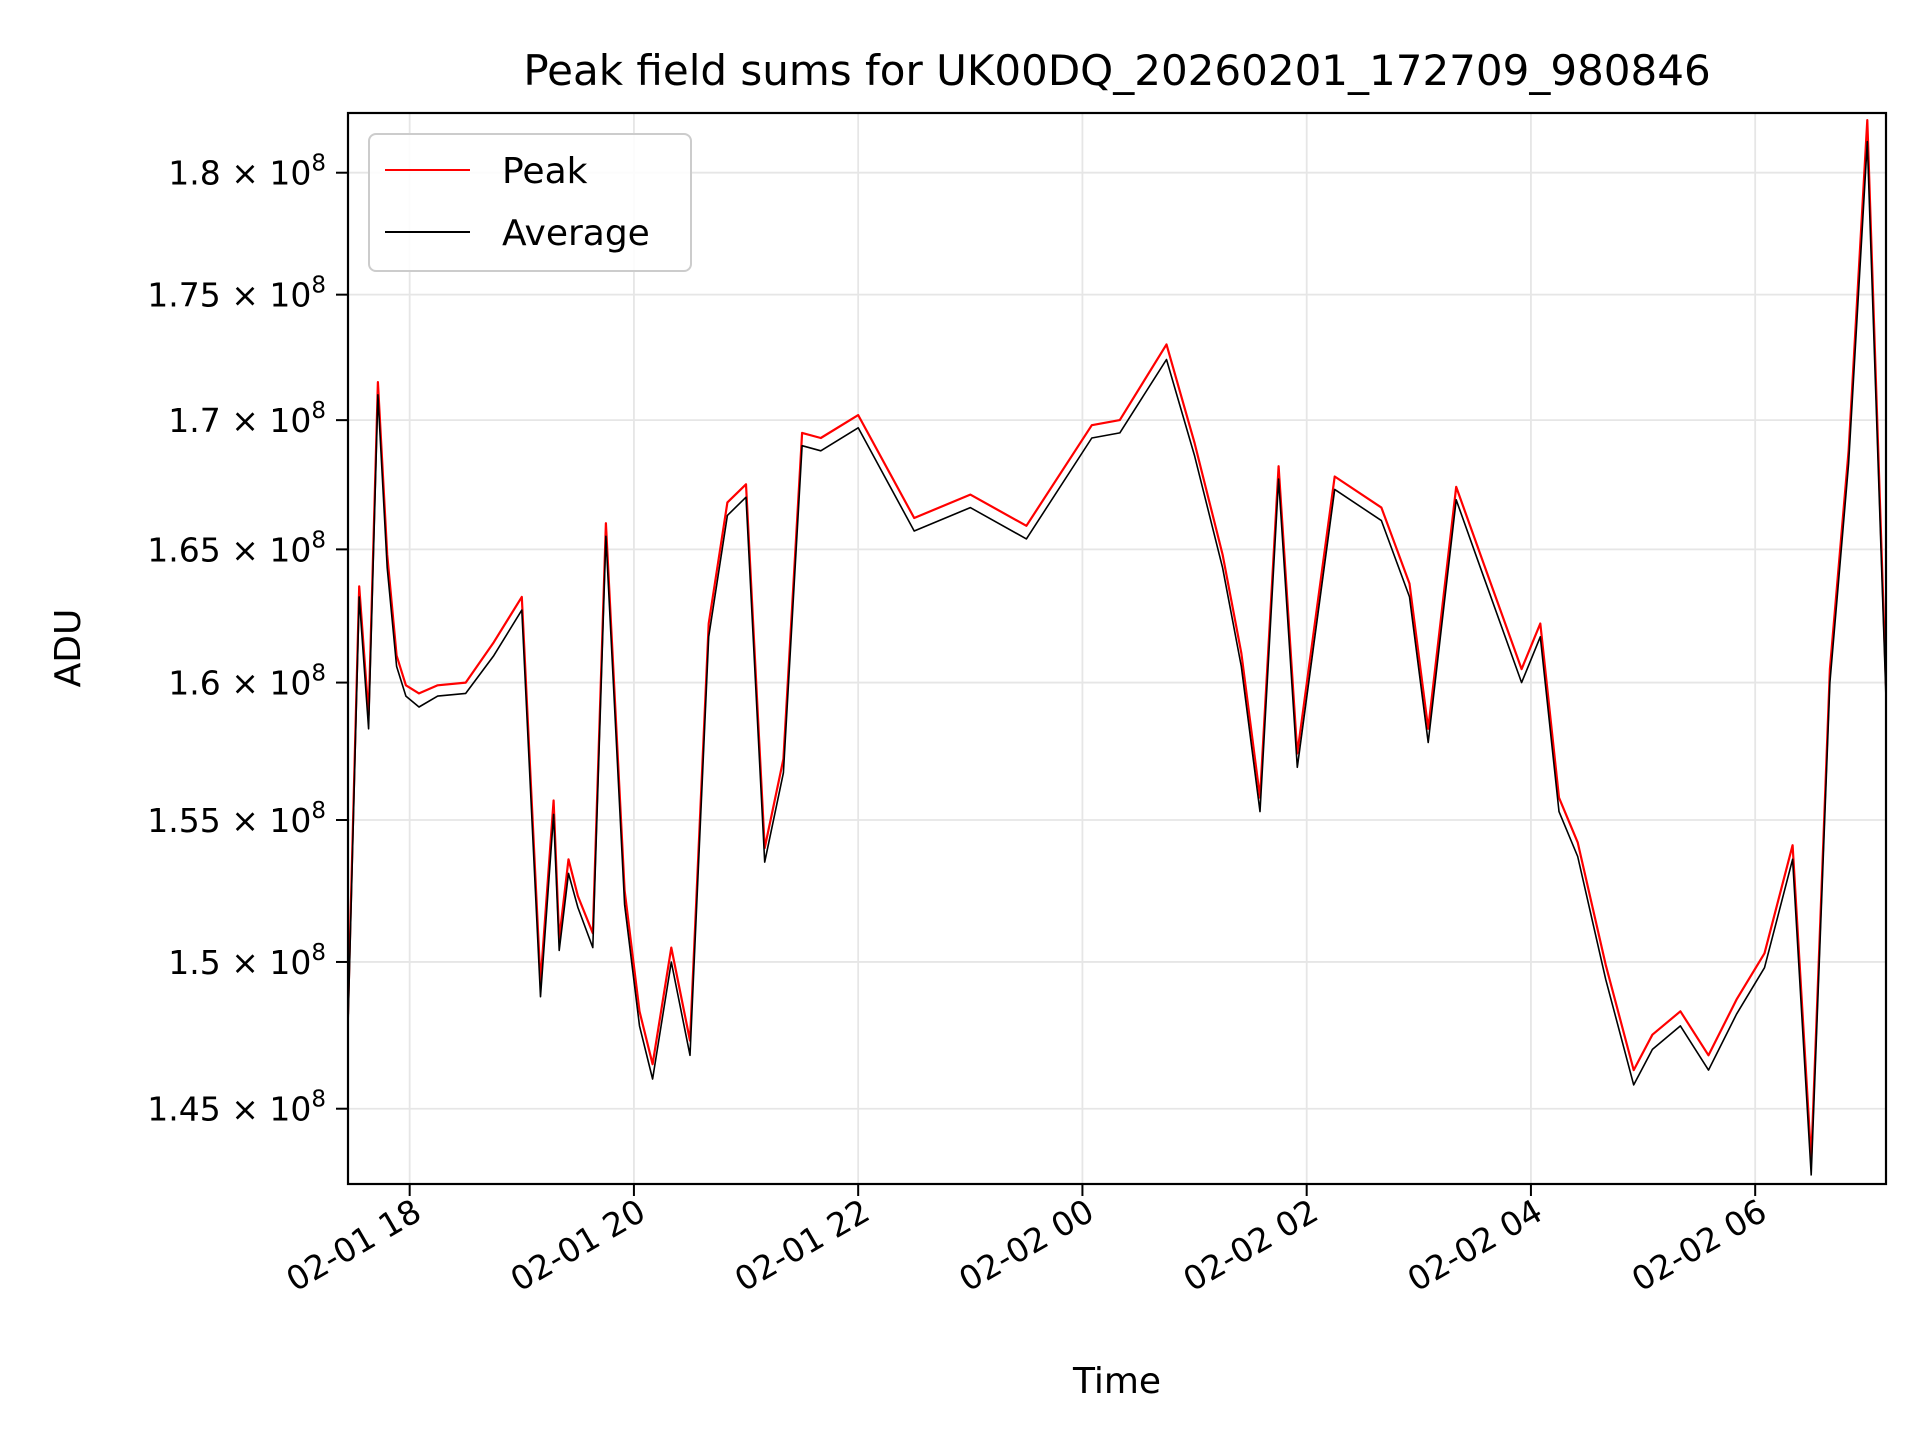  I want to click on y-tick-label: 1.5 × 108, so click(247, 961).